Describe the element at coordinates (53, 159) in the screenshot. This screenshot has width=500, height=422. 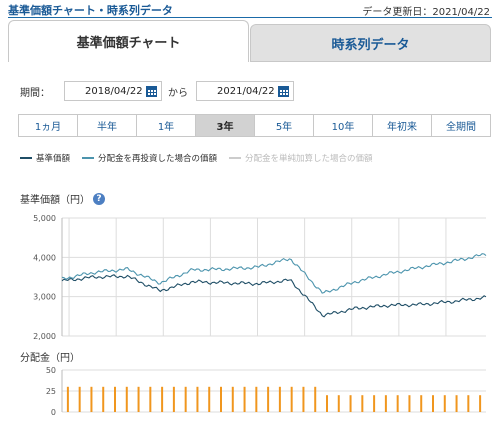
I see `legend-label-nav: 基準価額` at that location.